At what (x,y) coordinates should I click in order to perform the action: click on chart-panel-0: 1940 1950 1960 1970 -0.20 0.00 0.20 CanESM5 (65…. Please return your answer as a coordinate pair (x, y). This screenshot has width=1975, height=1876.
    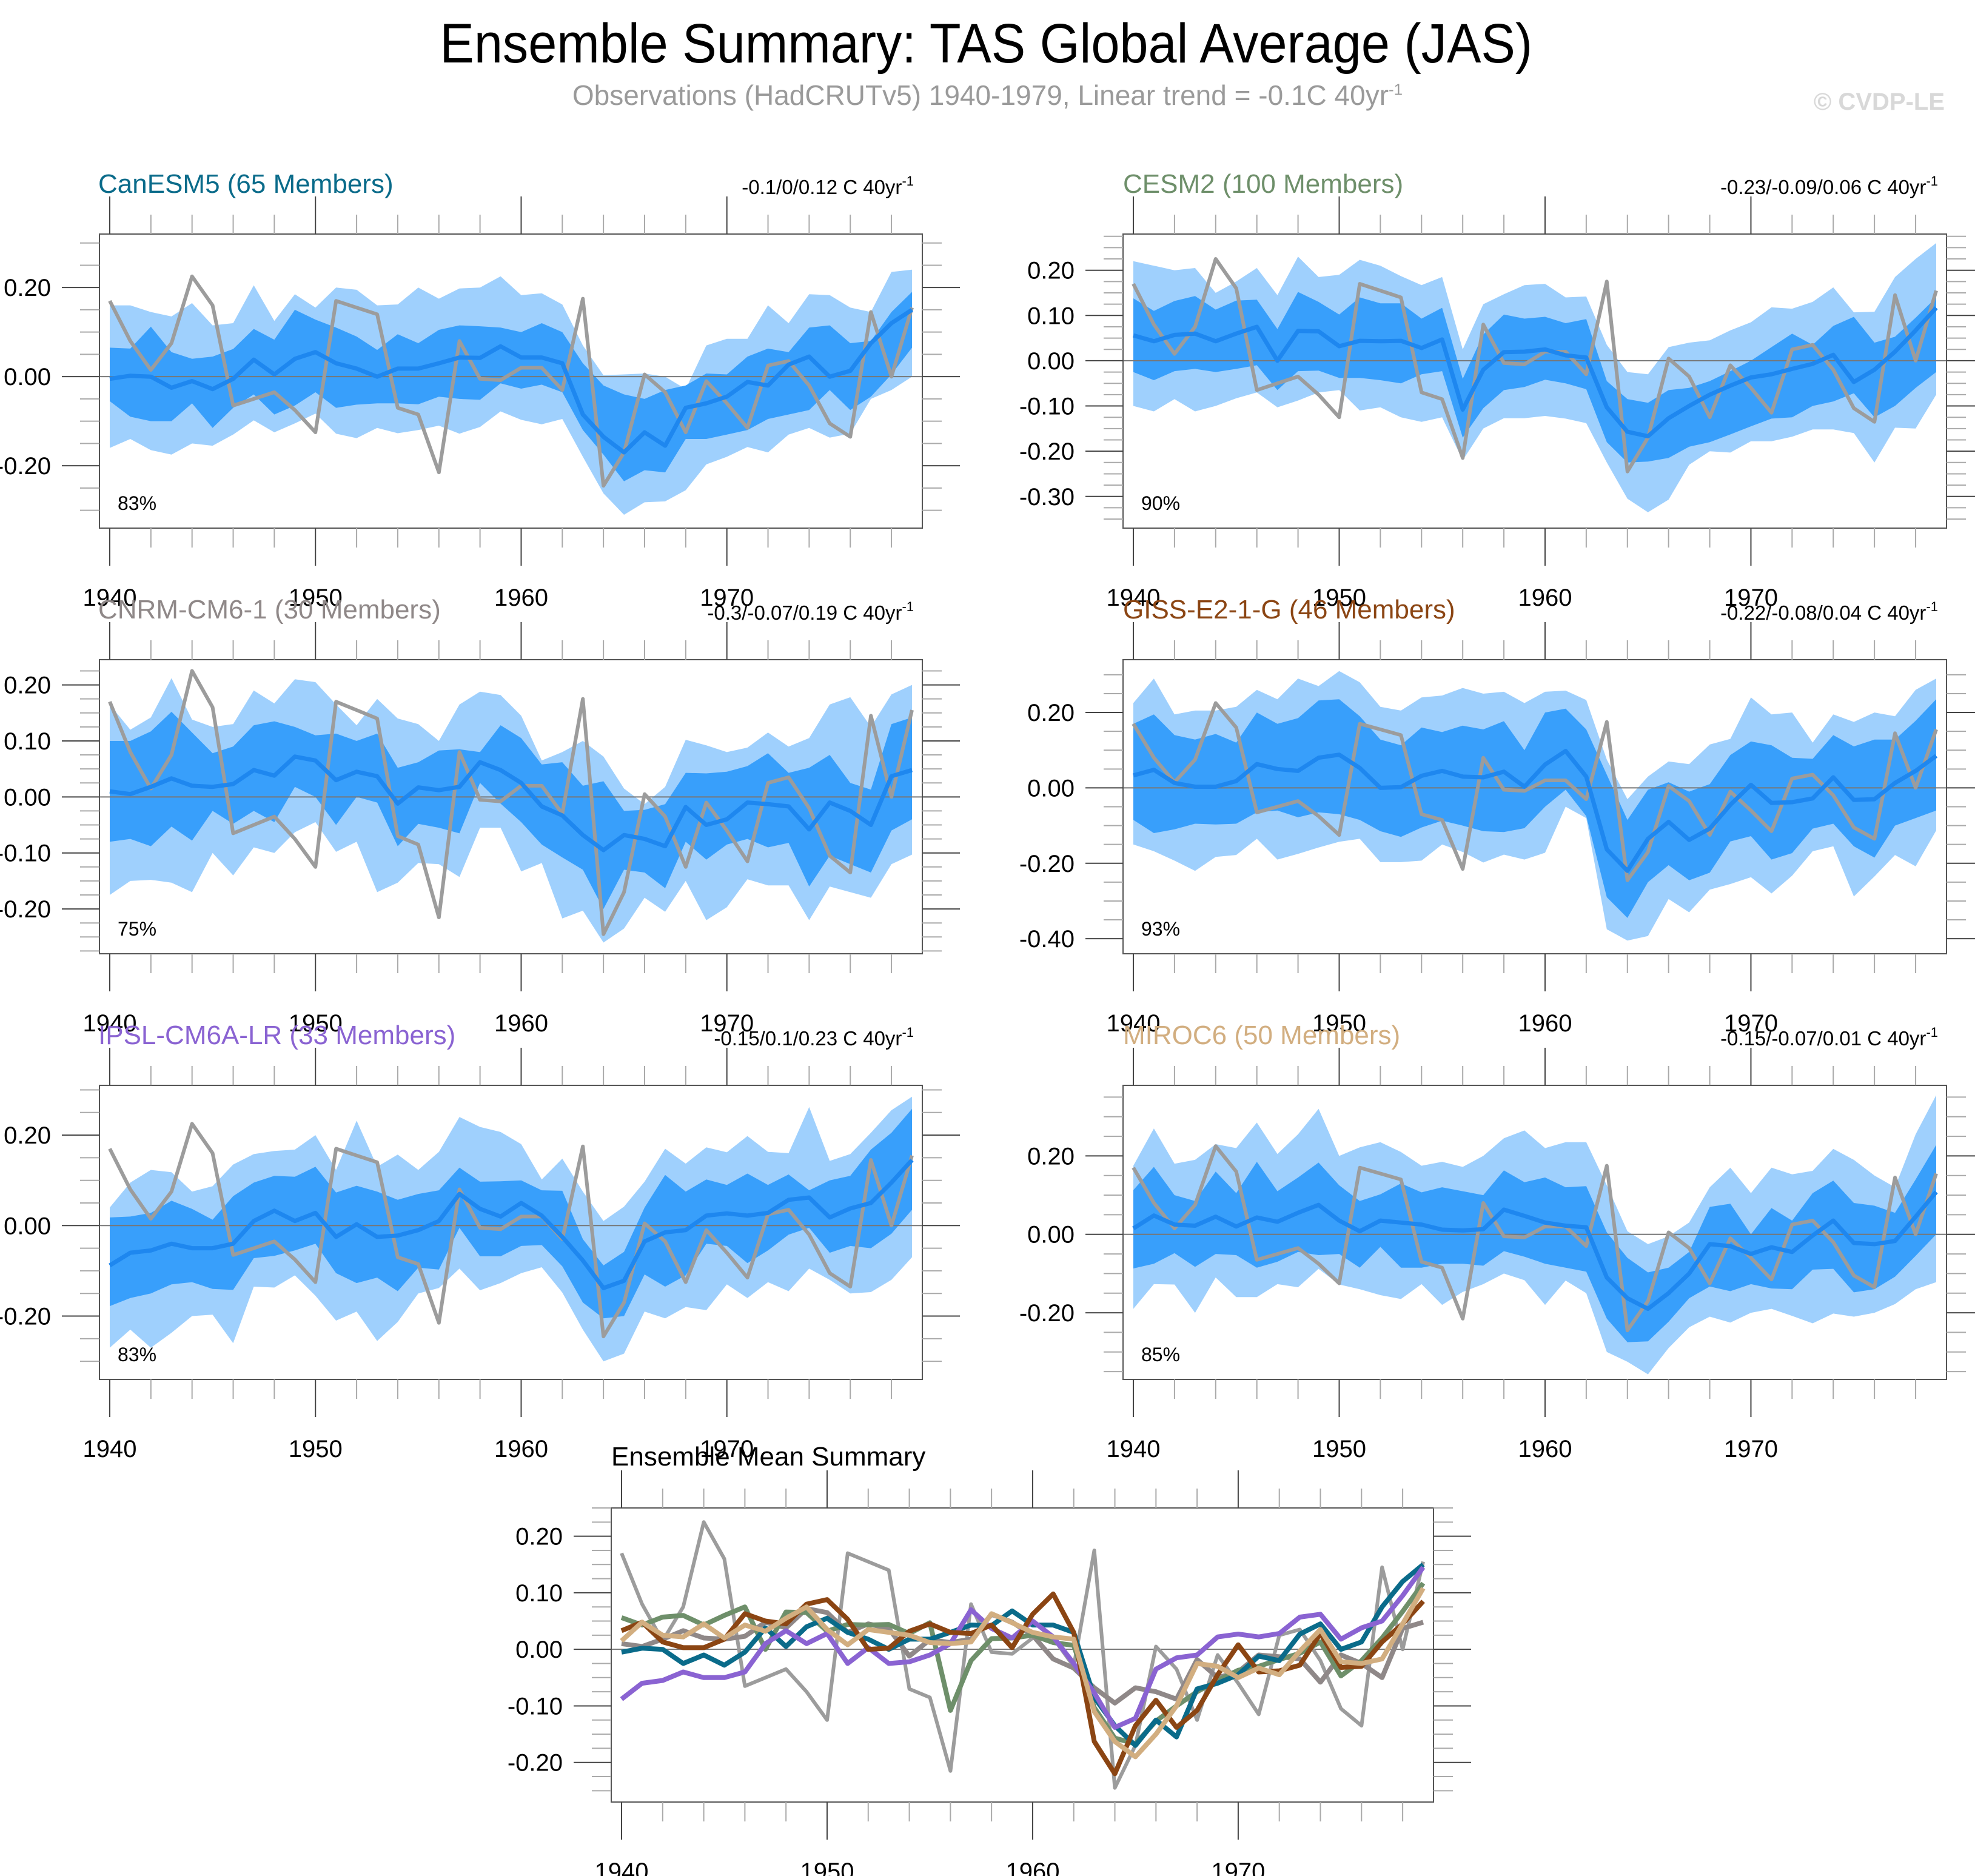
    Looking at the image, I should click on (480, 390).